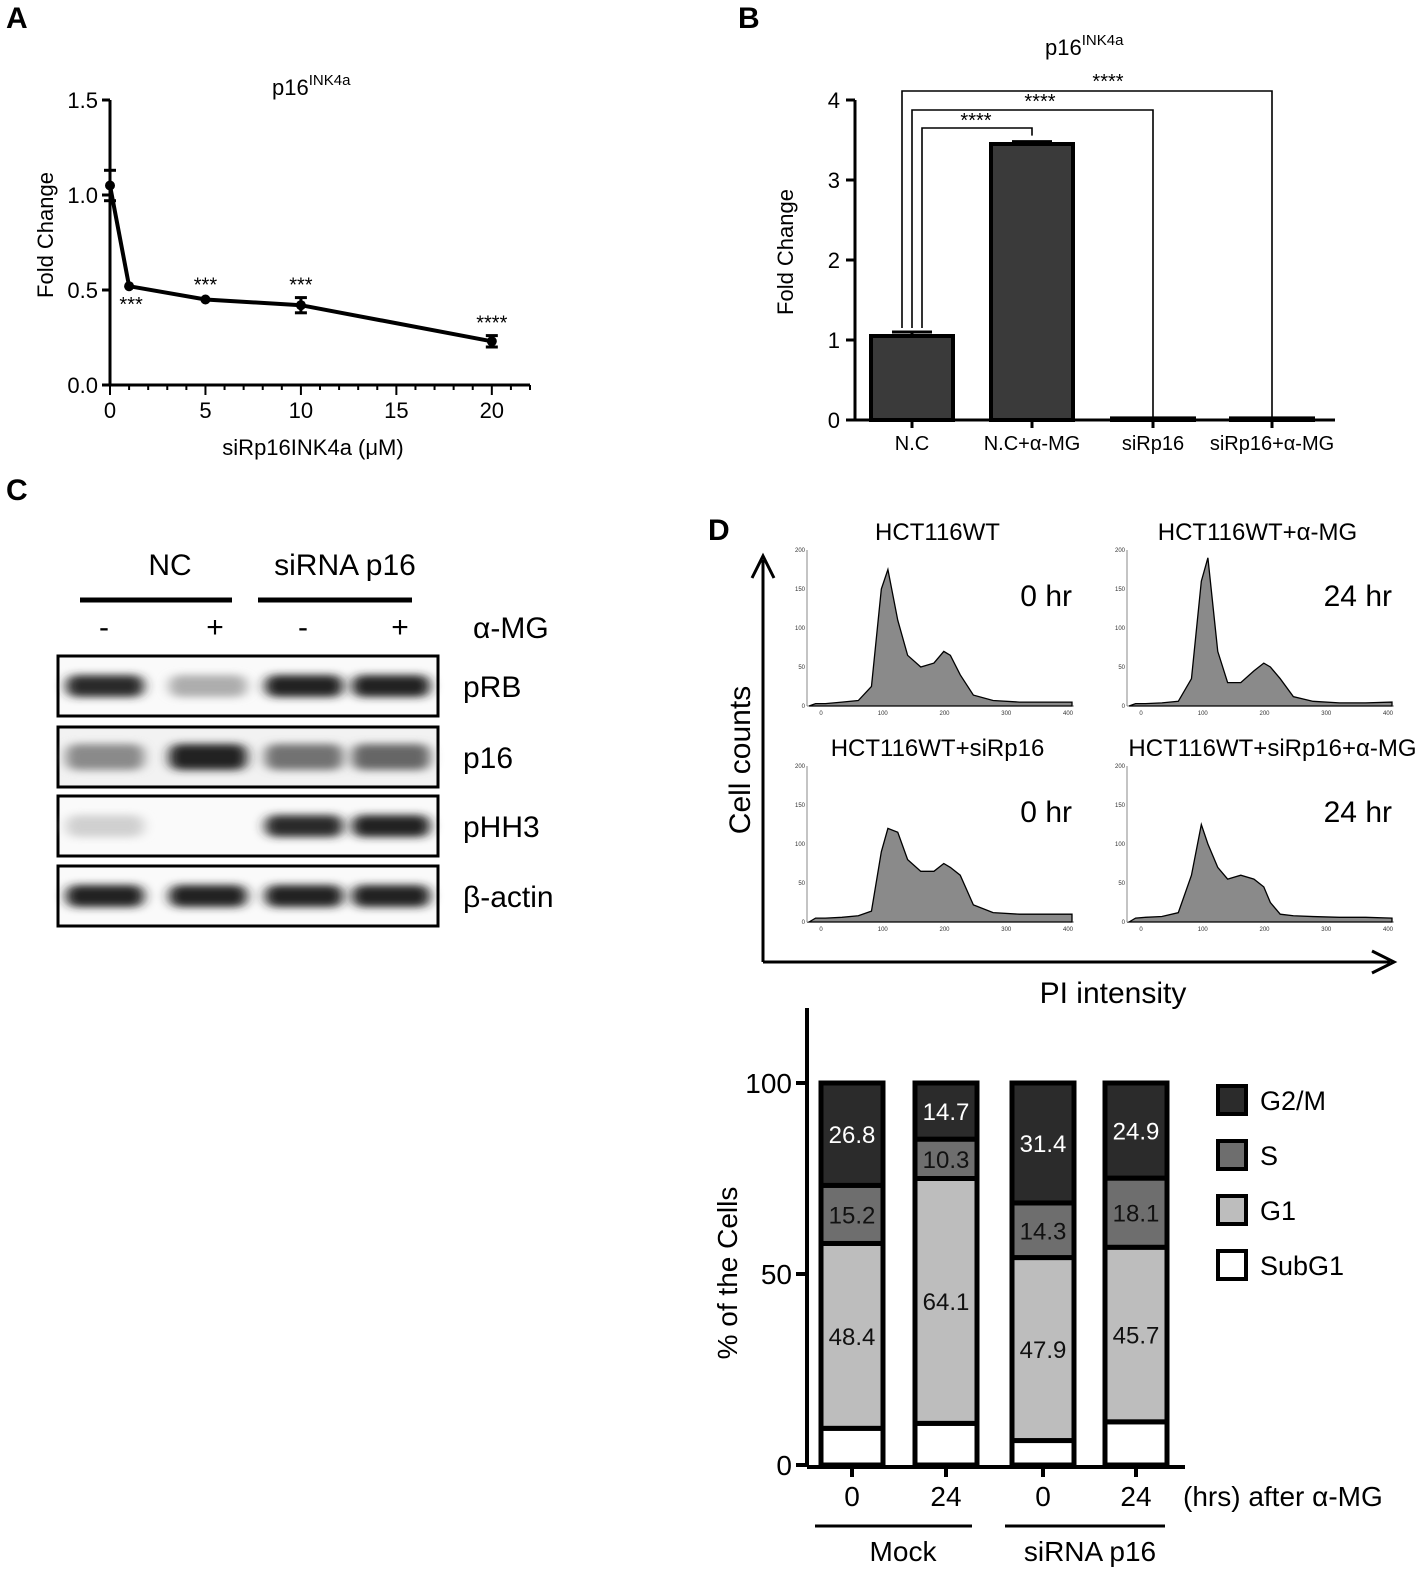 This screenshot has height=1571, width=1418. I want to click on stack-ytick-label: 100, so click(768, 1083).